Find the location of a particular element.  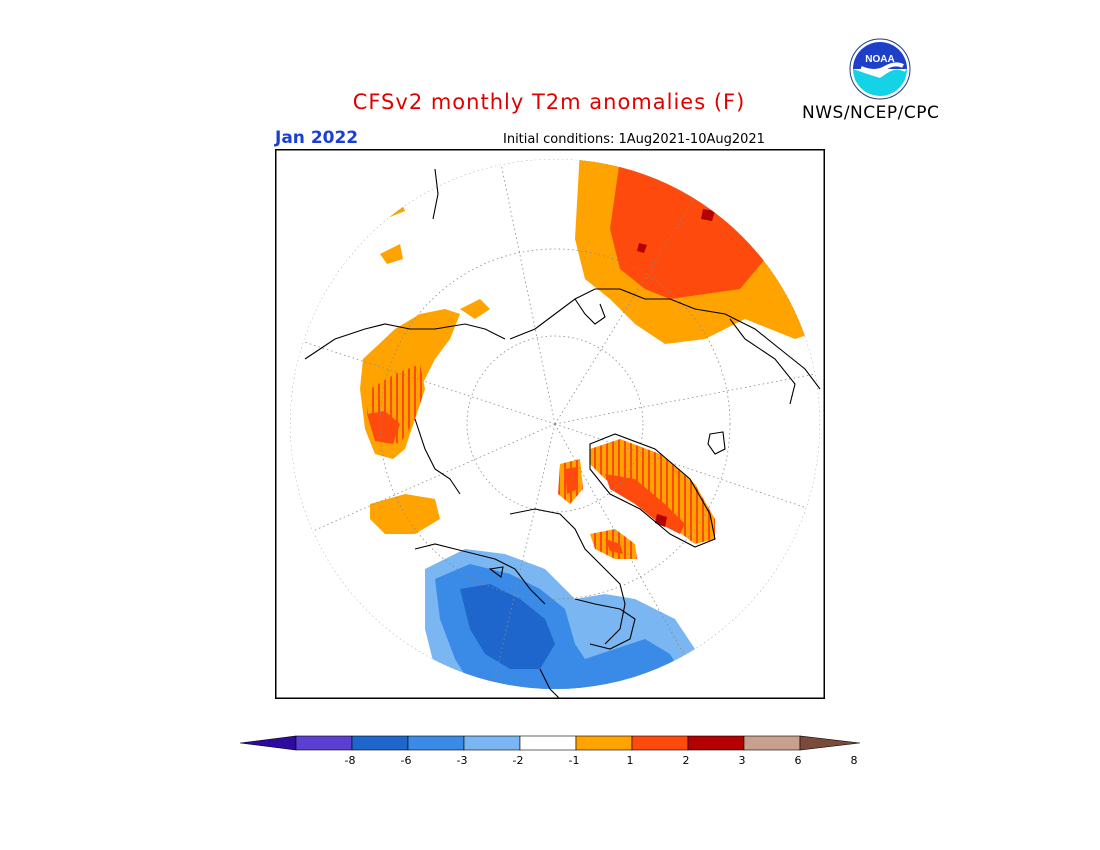

colorbar-tick-label: -1 is located at coordinates (574, 760).